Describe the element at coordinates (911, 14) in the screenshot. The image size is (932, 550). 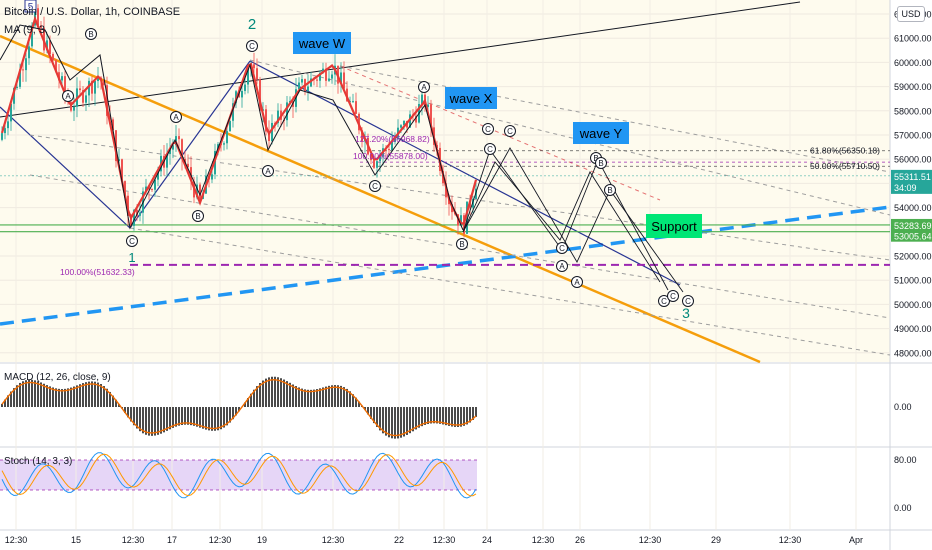
I see `currency-button: USD` at that location.